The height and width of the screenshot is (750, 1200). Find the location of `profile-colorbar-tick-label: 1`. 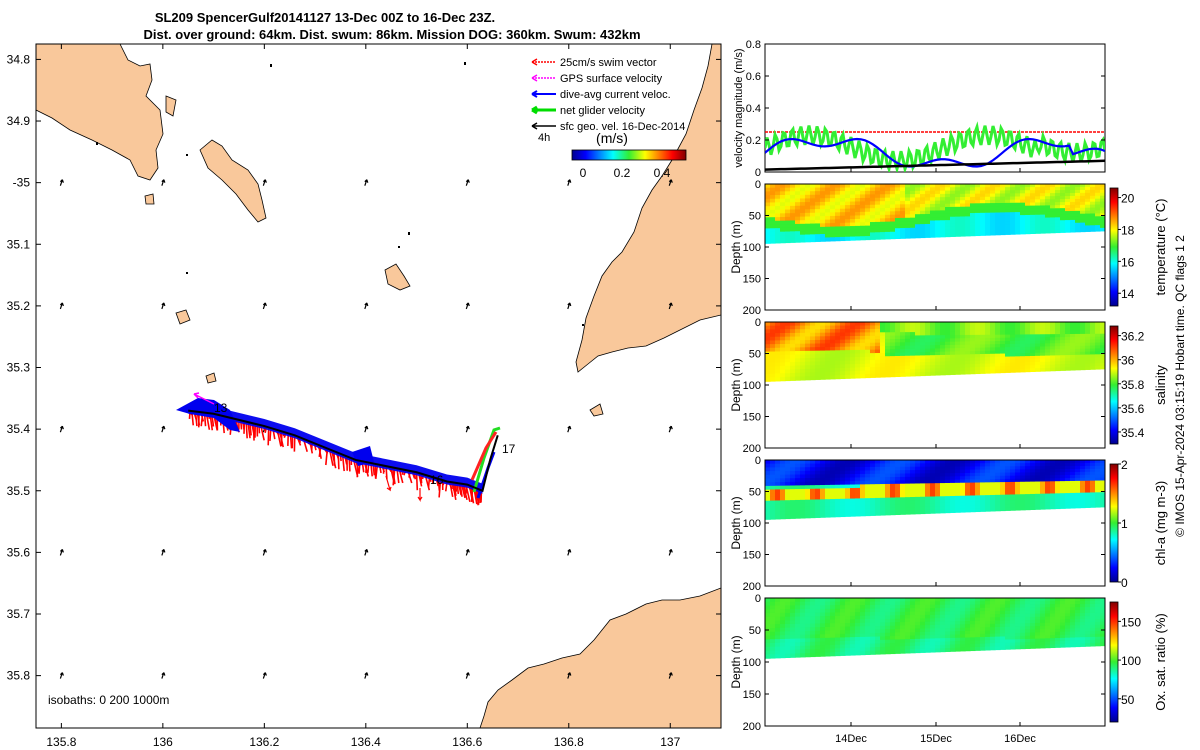

profile-colorbar-tick-label: 1 is located at coordinates (1124, 524).